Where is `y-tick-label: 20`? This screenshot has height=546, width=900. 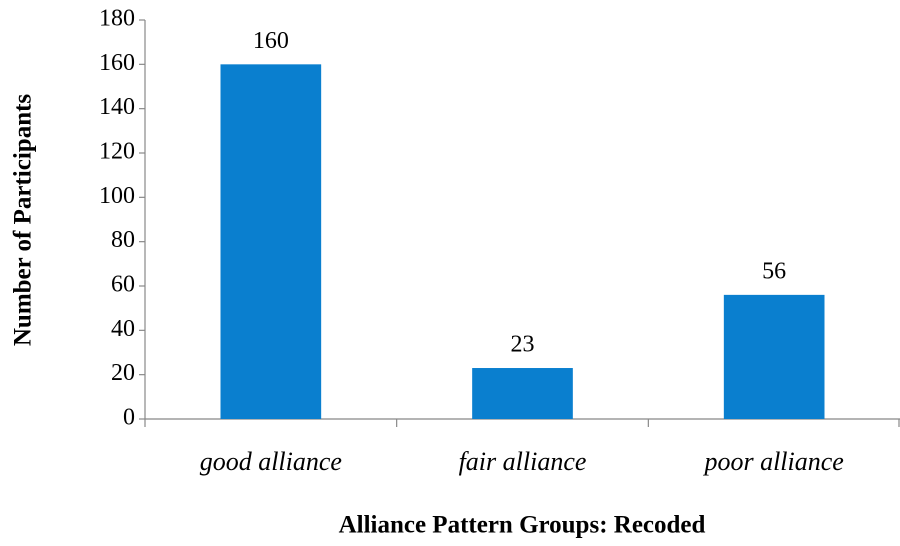 y-tick-label: 20 is located at coordinates (123, 373).